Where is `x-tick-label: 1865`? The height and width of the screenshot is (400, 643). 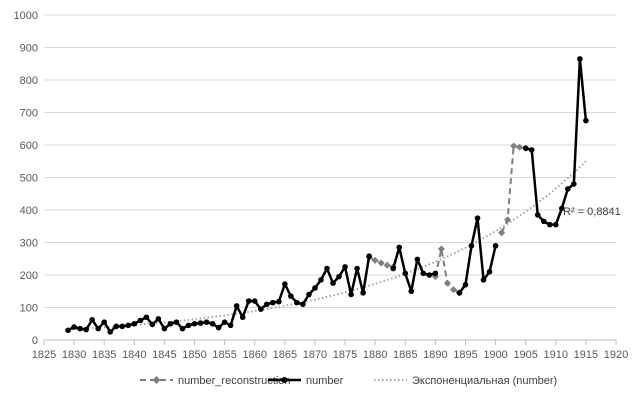
x-tick-label: 1865 is located at coordinates (285, 355).